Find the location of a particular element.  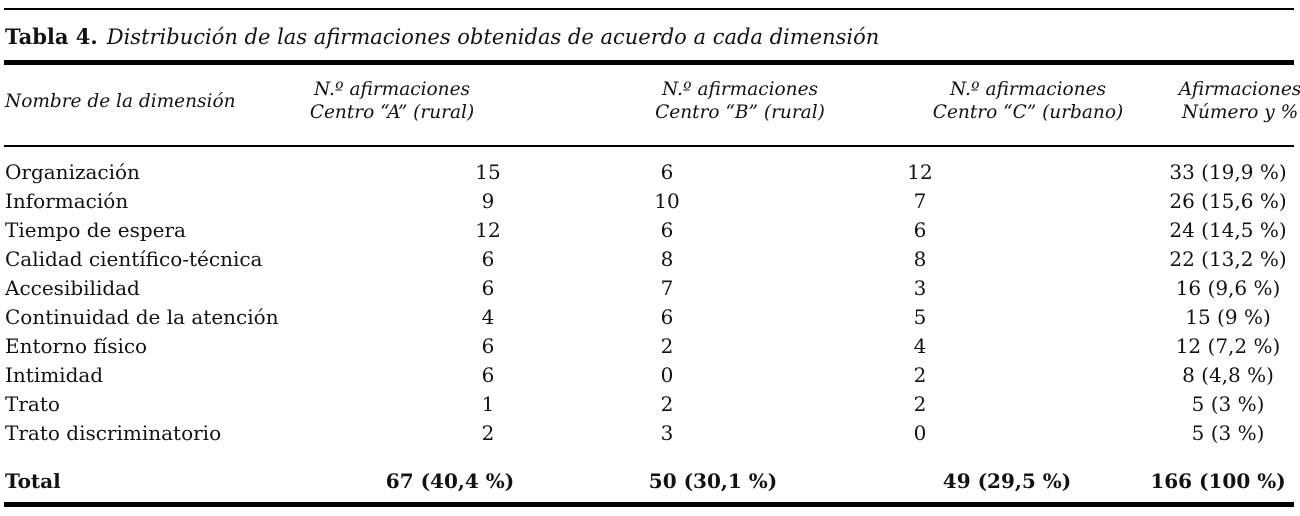

dimension-name: Entorno físico is located at coordinates (76, 346).